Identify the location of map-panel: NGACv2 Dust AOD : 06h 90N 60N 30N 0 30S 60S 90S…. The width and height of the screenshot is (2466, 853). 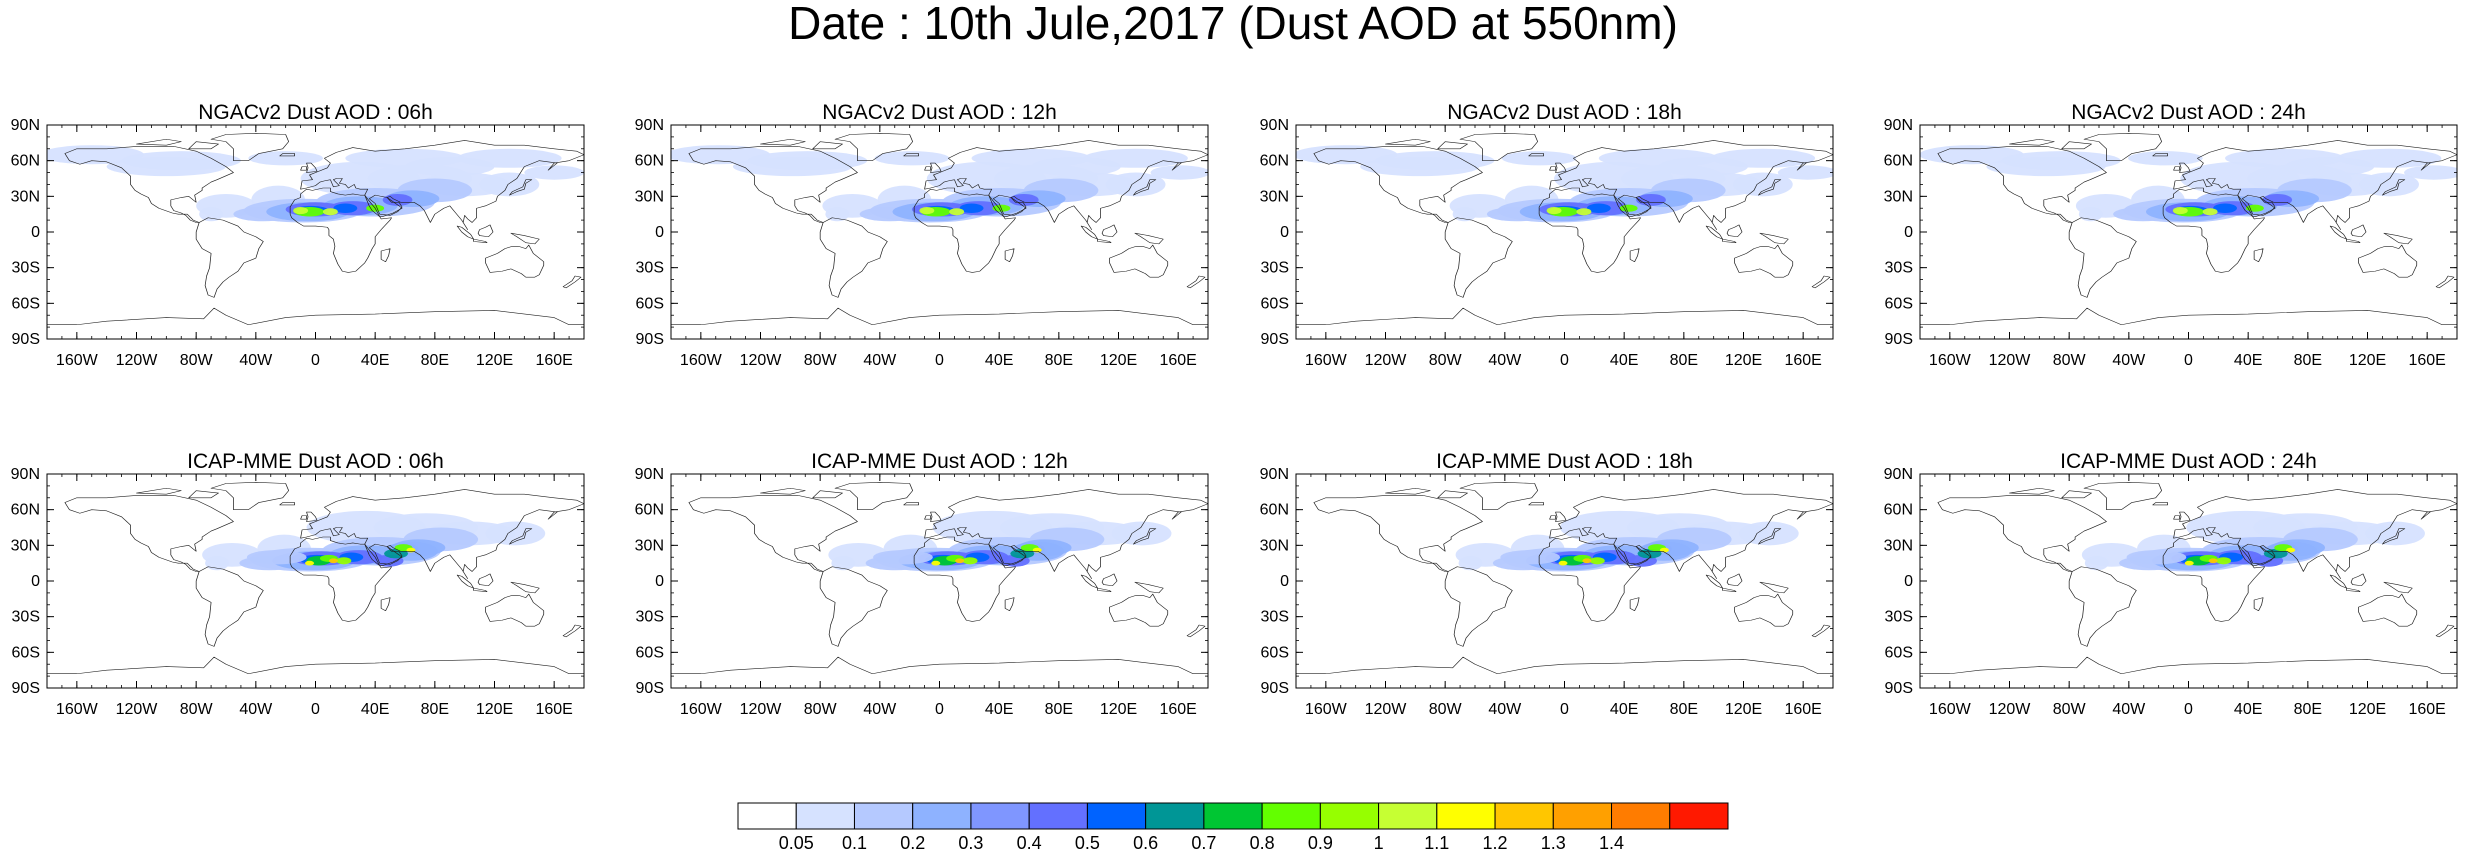
(298, 235).